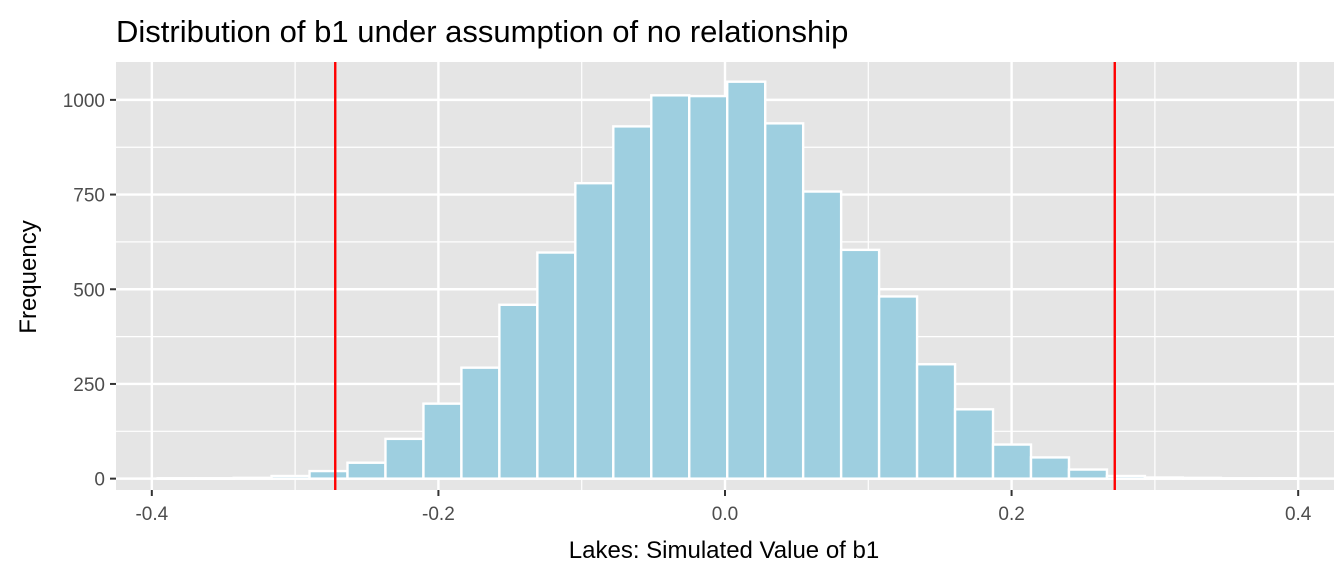 This screenshot has width=1344, height=576. What do you see at coordinates (725, 514) in the screenshot?
I see `x-tick-label: 0.0` at bounding box center [725, 514].